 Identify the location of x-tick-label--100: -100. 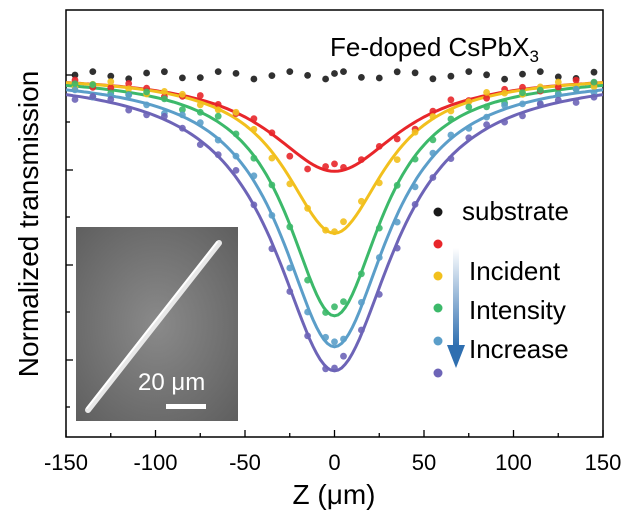
(155, 462).